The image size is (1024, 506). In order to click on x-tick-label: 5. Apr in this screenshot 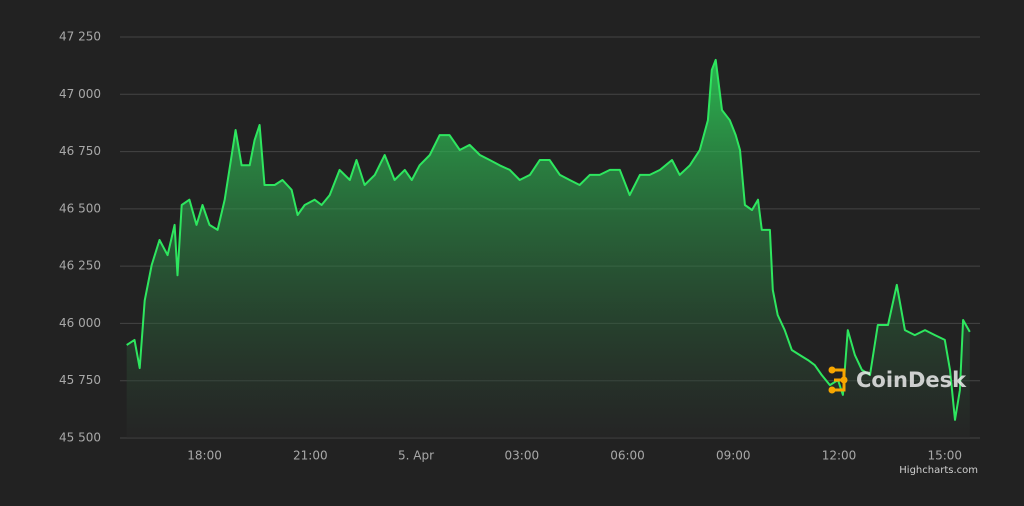, I will do `click(416, 456)`.